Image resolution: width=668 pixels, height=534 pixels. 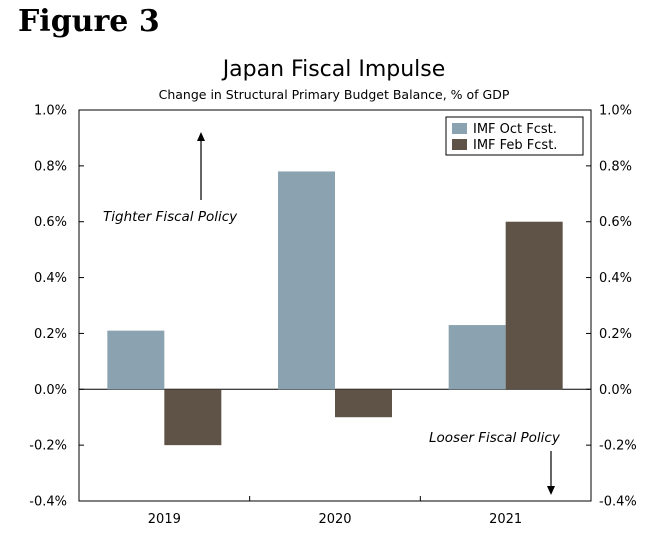 What do you see at coordinates (50, 390) in the screenshot?
I see `y-tick-label-left: 0.0%` at bounding box center [50, 390].